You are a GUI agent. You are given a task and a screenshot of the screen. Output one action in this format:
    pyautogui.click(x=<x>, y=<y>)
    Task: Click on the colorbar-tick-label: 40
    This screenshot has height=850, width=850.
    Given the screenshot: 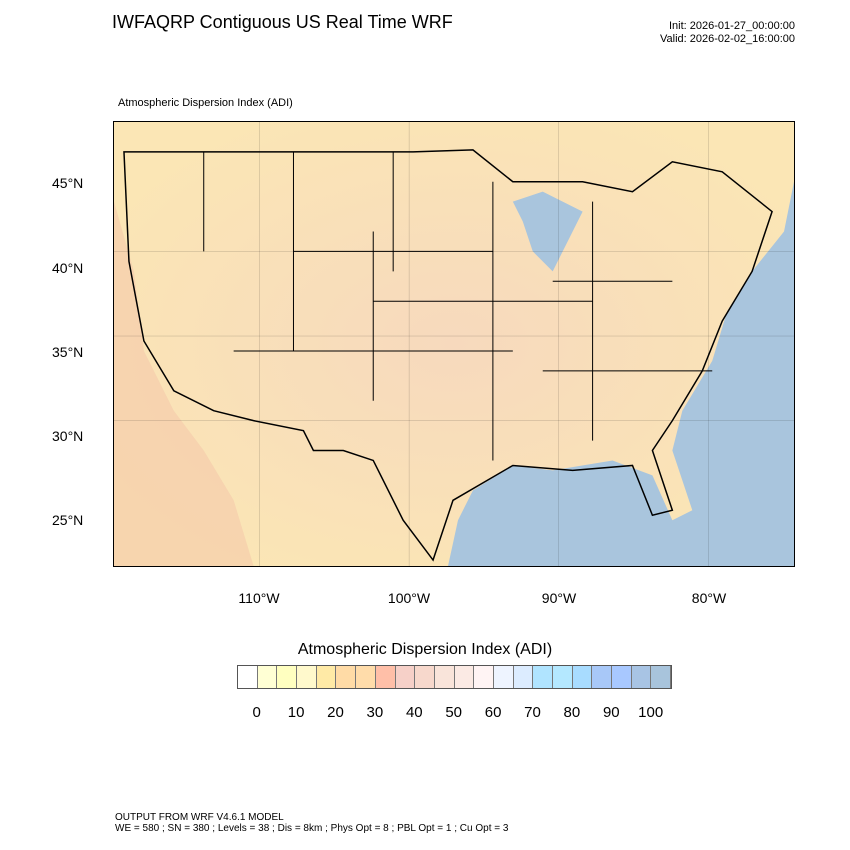 What is the action you would take?
    pyautogui.click(x=414, y=712)
    